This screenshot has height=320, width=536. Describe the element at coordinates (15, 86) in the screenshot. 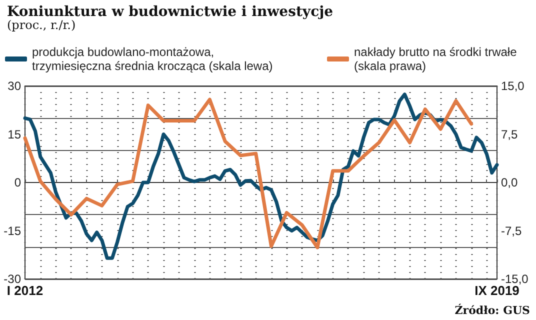

I see `y-tick-label: 30` at that location.